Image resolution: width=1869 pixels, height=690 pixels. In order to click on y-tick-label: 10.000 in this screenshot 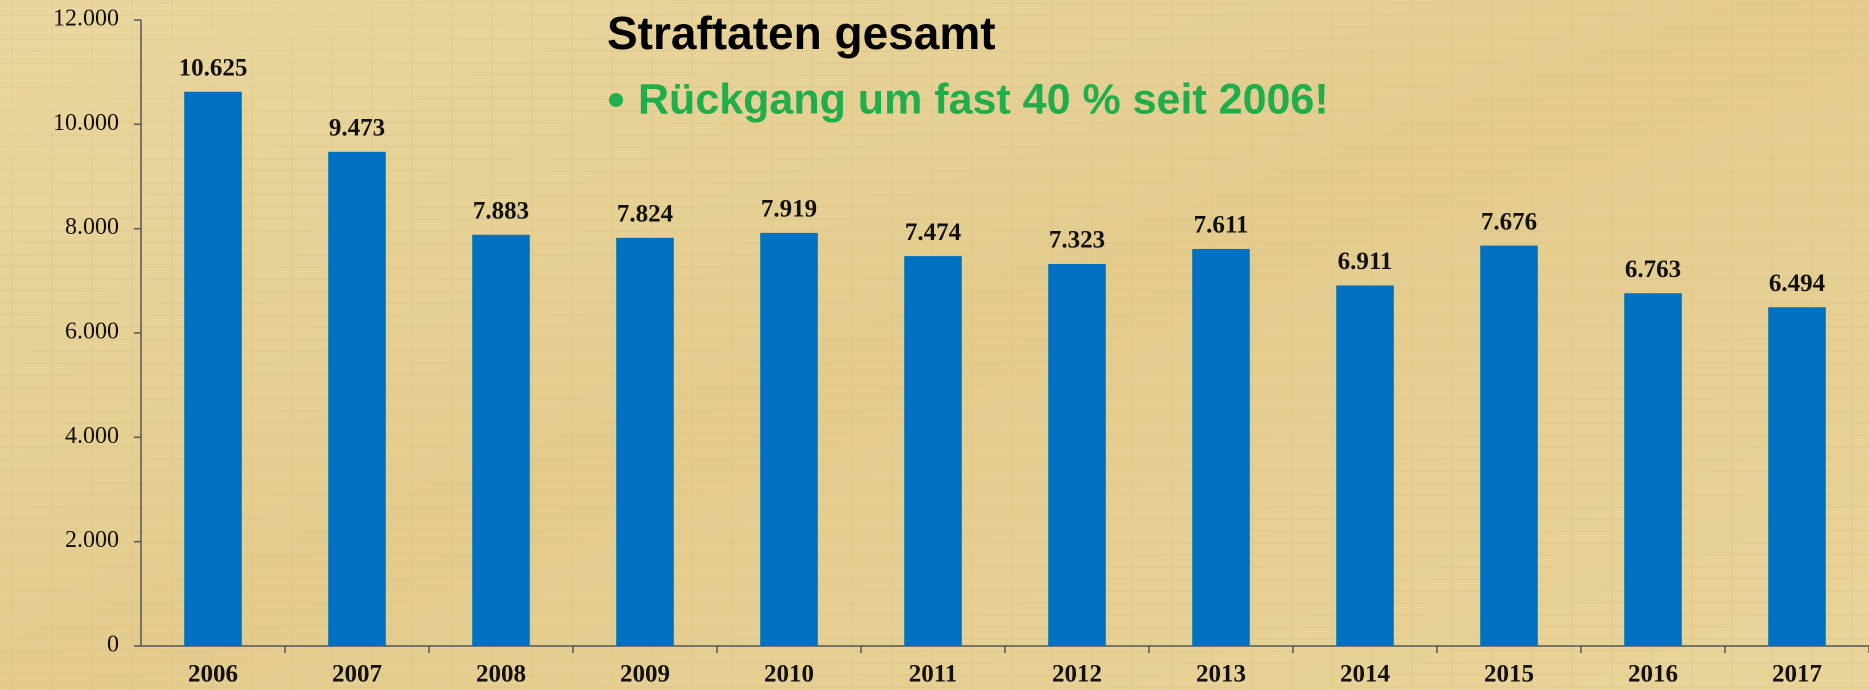, I will do `click(86, 123)`.